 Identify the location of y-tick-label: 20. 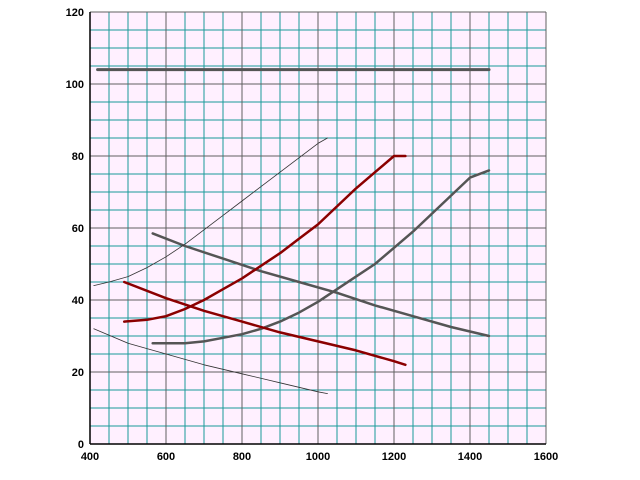
(78, 373).